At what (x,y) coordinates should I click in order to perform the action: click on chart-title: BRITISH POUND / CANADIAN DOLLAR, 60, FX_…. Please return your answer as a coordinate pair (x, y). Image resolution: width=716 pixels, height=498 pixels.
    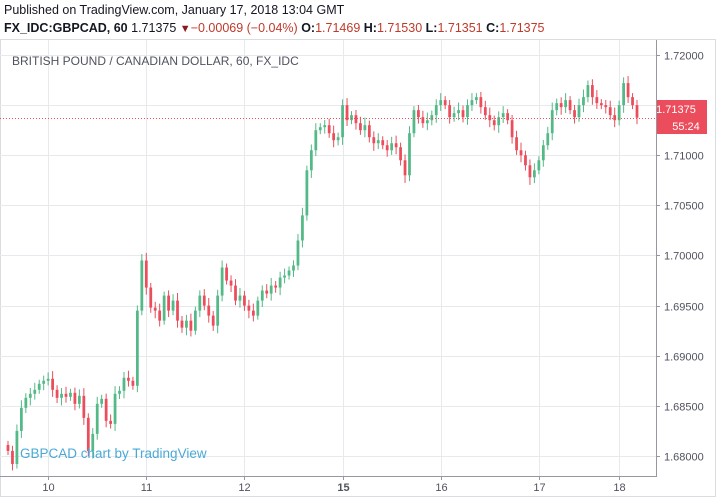
    Looking at the image, I should click on (155, 61).